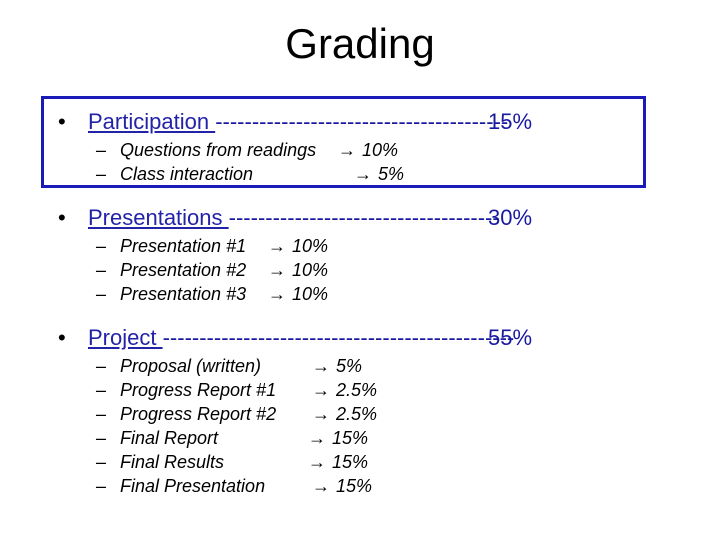  I want to click on sub-item: – Presentation #1 → 10%, so click(296, 246).